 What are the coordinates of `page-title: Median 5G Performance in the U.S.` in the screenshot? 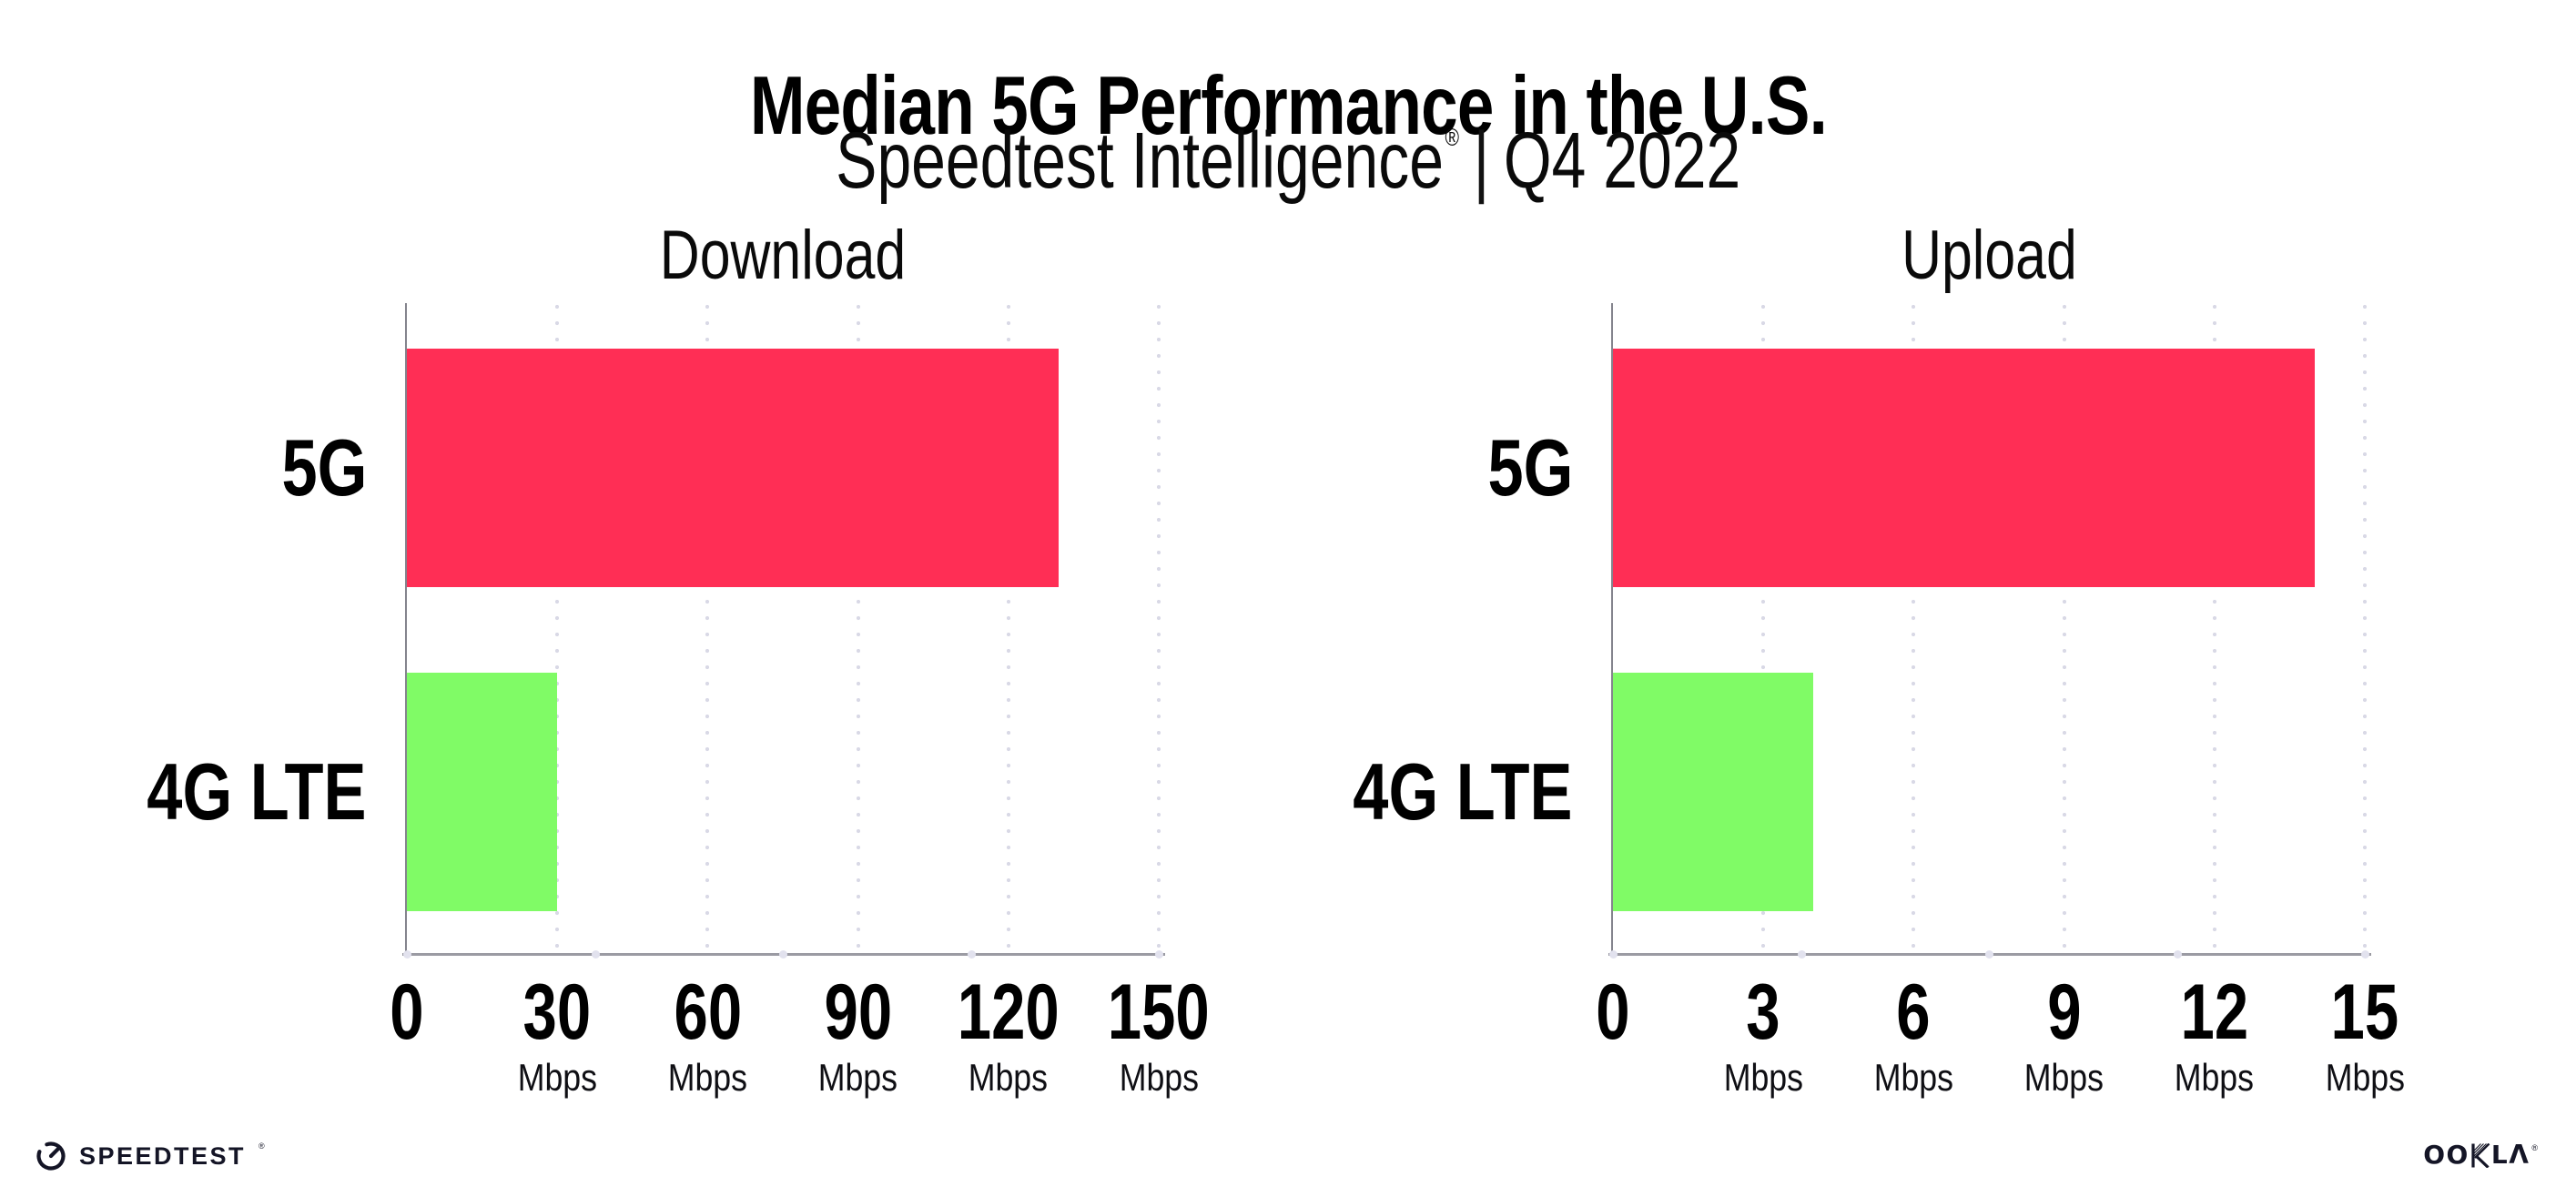 It's located at (1288, 106).